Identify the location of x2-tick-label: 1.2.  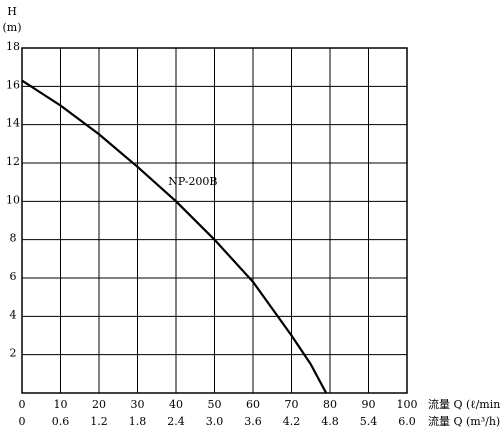
(99, 421).